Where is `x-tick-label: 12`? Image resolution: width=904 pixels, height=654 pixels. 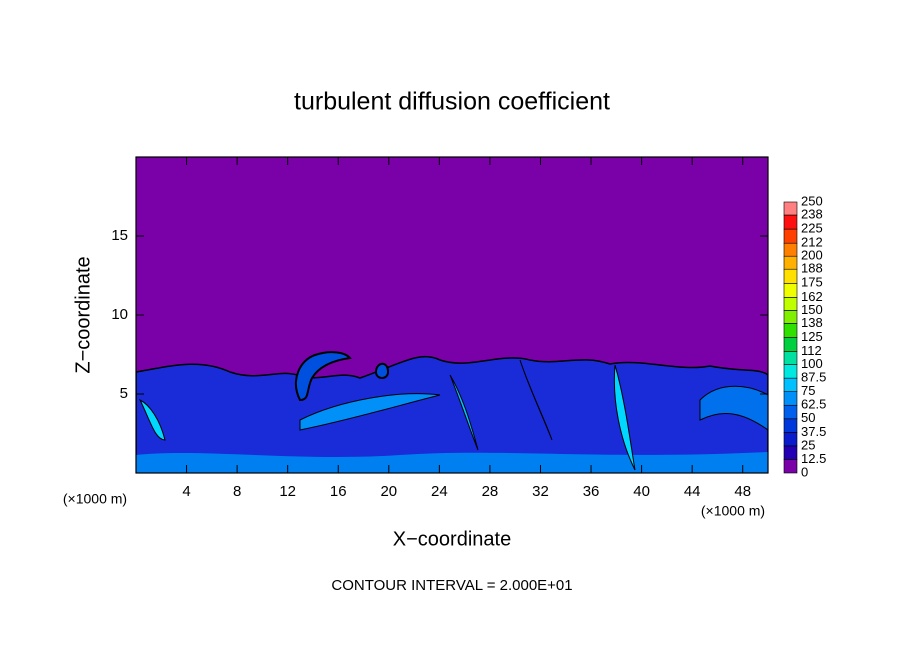
x-tick-label: 12 is located at coordinates (287, 491).